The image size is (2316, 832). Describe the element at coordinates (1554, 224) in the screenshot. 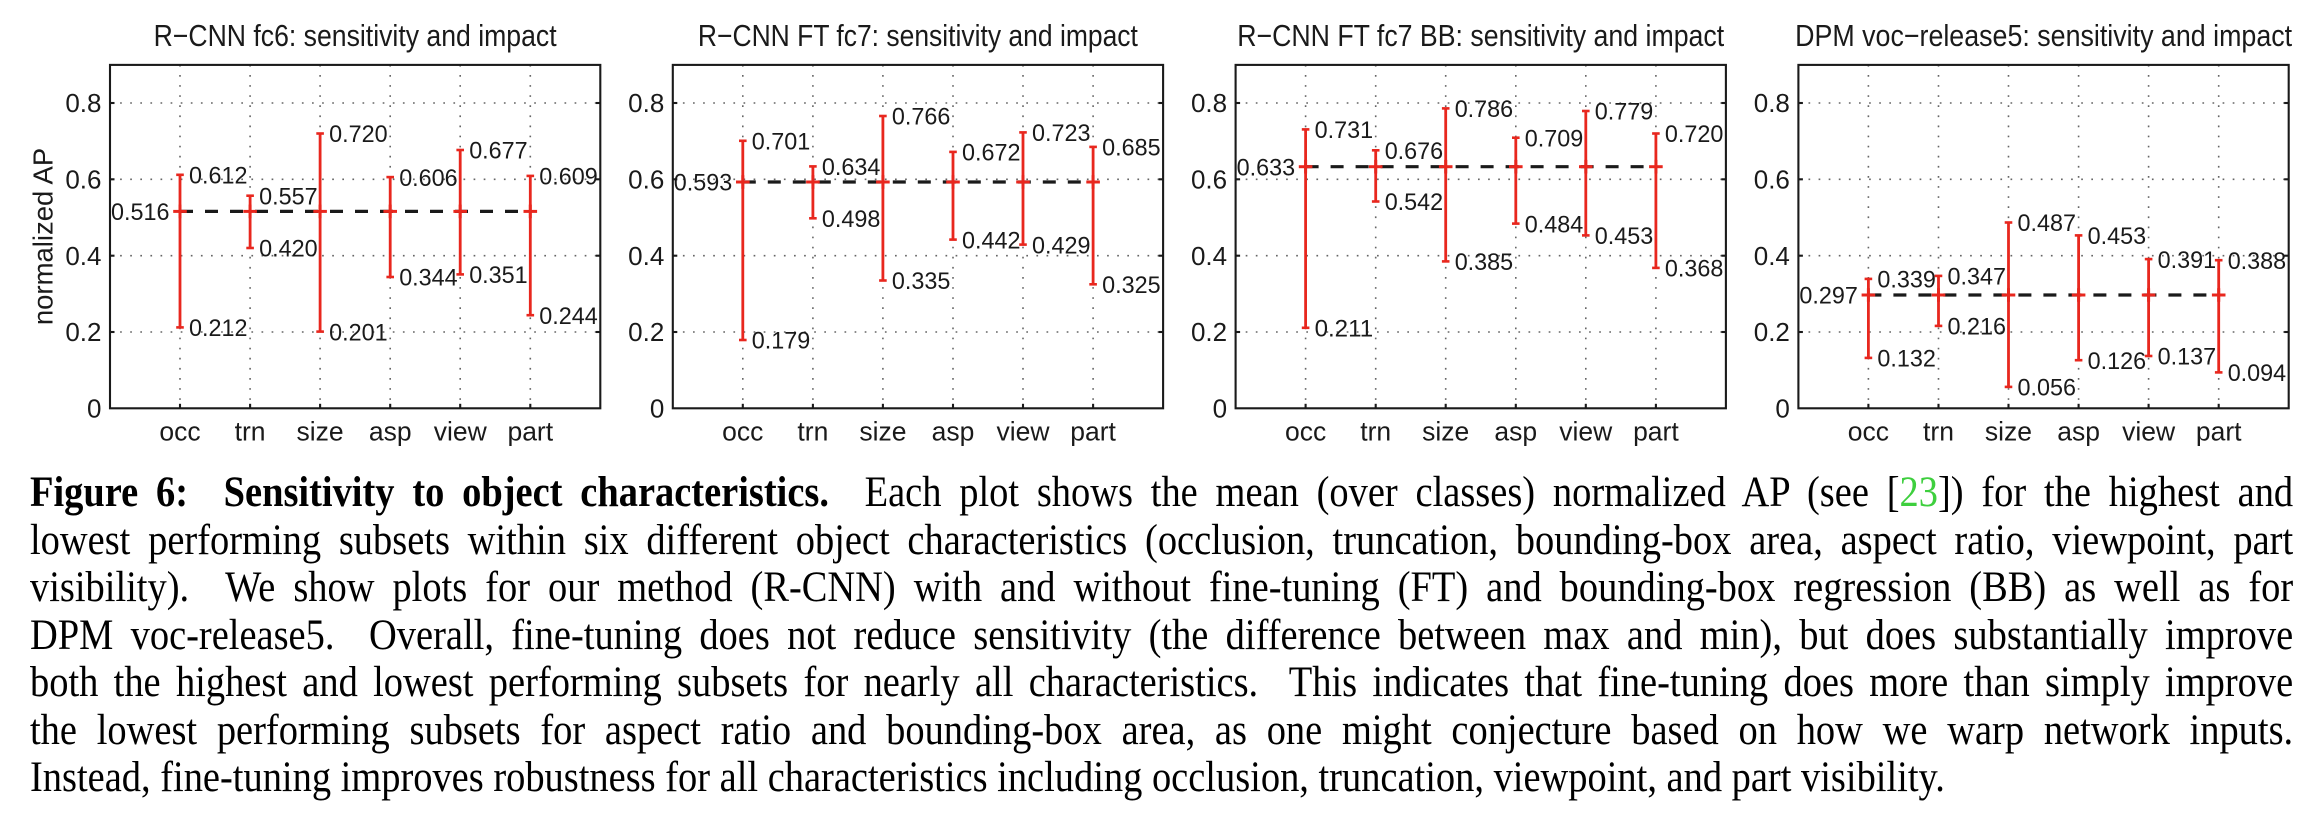

I see `svg-text: 0.484` at that location.